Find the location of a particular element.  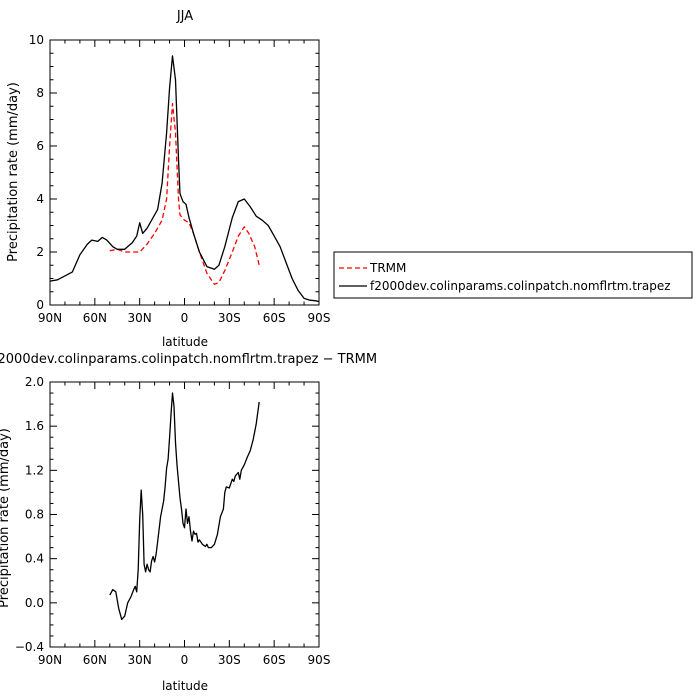

bottom-y-tick-label: 1.2 is located at coordinates (34, 470).